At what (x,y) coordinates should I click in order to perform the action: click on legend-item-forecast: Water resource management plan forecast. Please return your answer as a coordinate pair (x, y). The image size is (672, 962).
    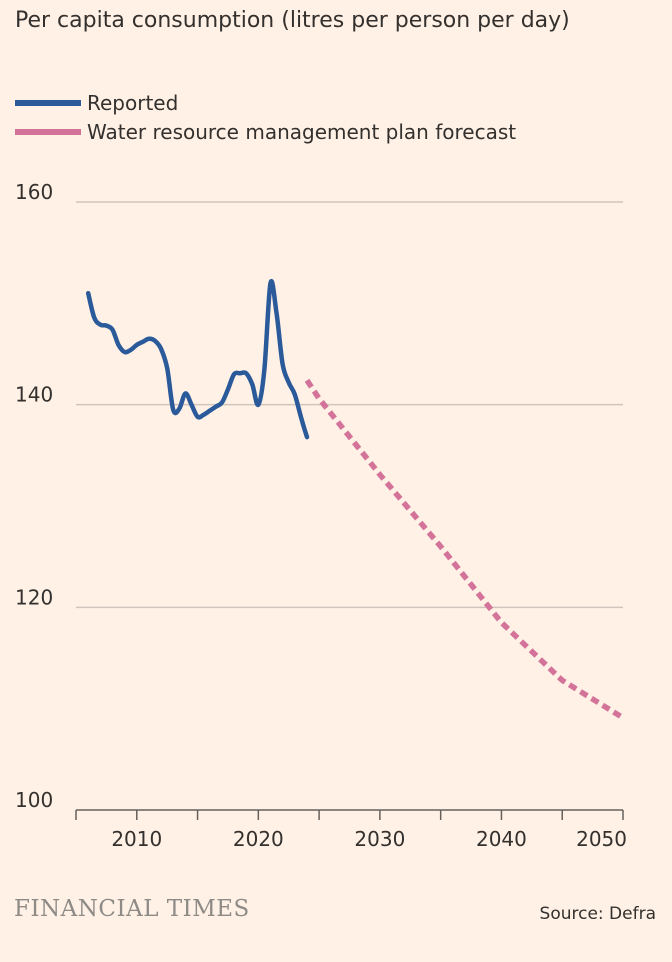
    Looking at the image, I should click on (265, 131).